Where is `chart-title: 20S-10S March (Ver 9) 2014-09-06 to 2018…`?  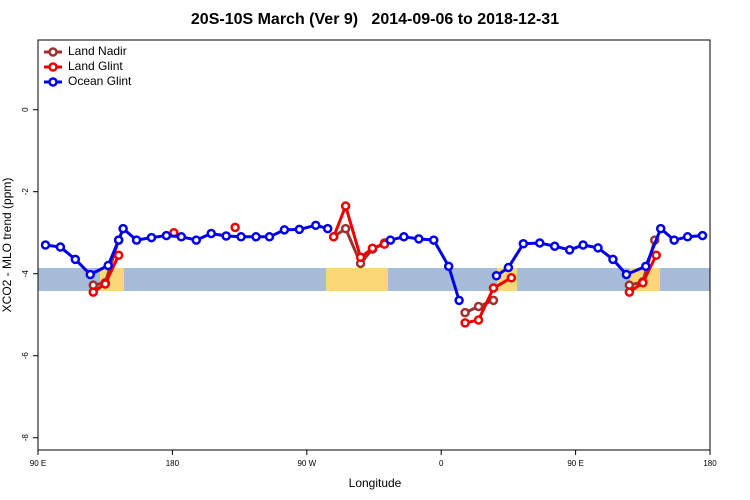
chart-title: 20S-10S March (Ver 9) 2014-09-06 to 2018… is located at coordinates (375, 19).